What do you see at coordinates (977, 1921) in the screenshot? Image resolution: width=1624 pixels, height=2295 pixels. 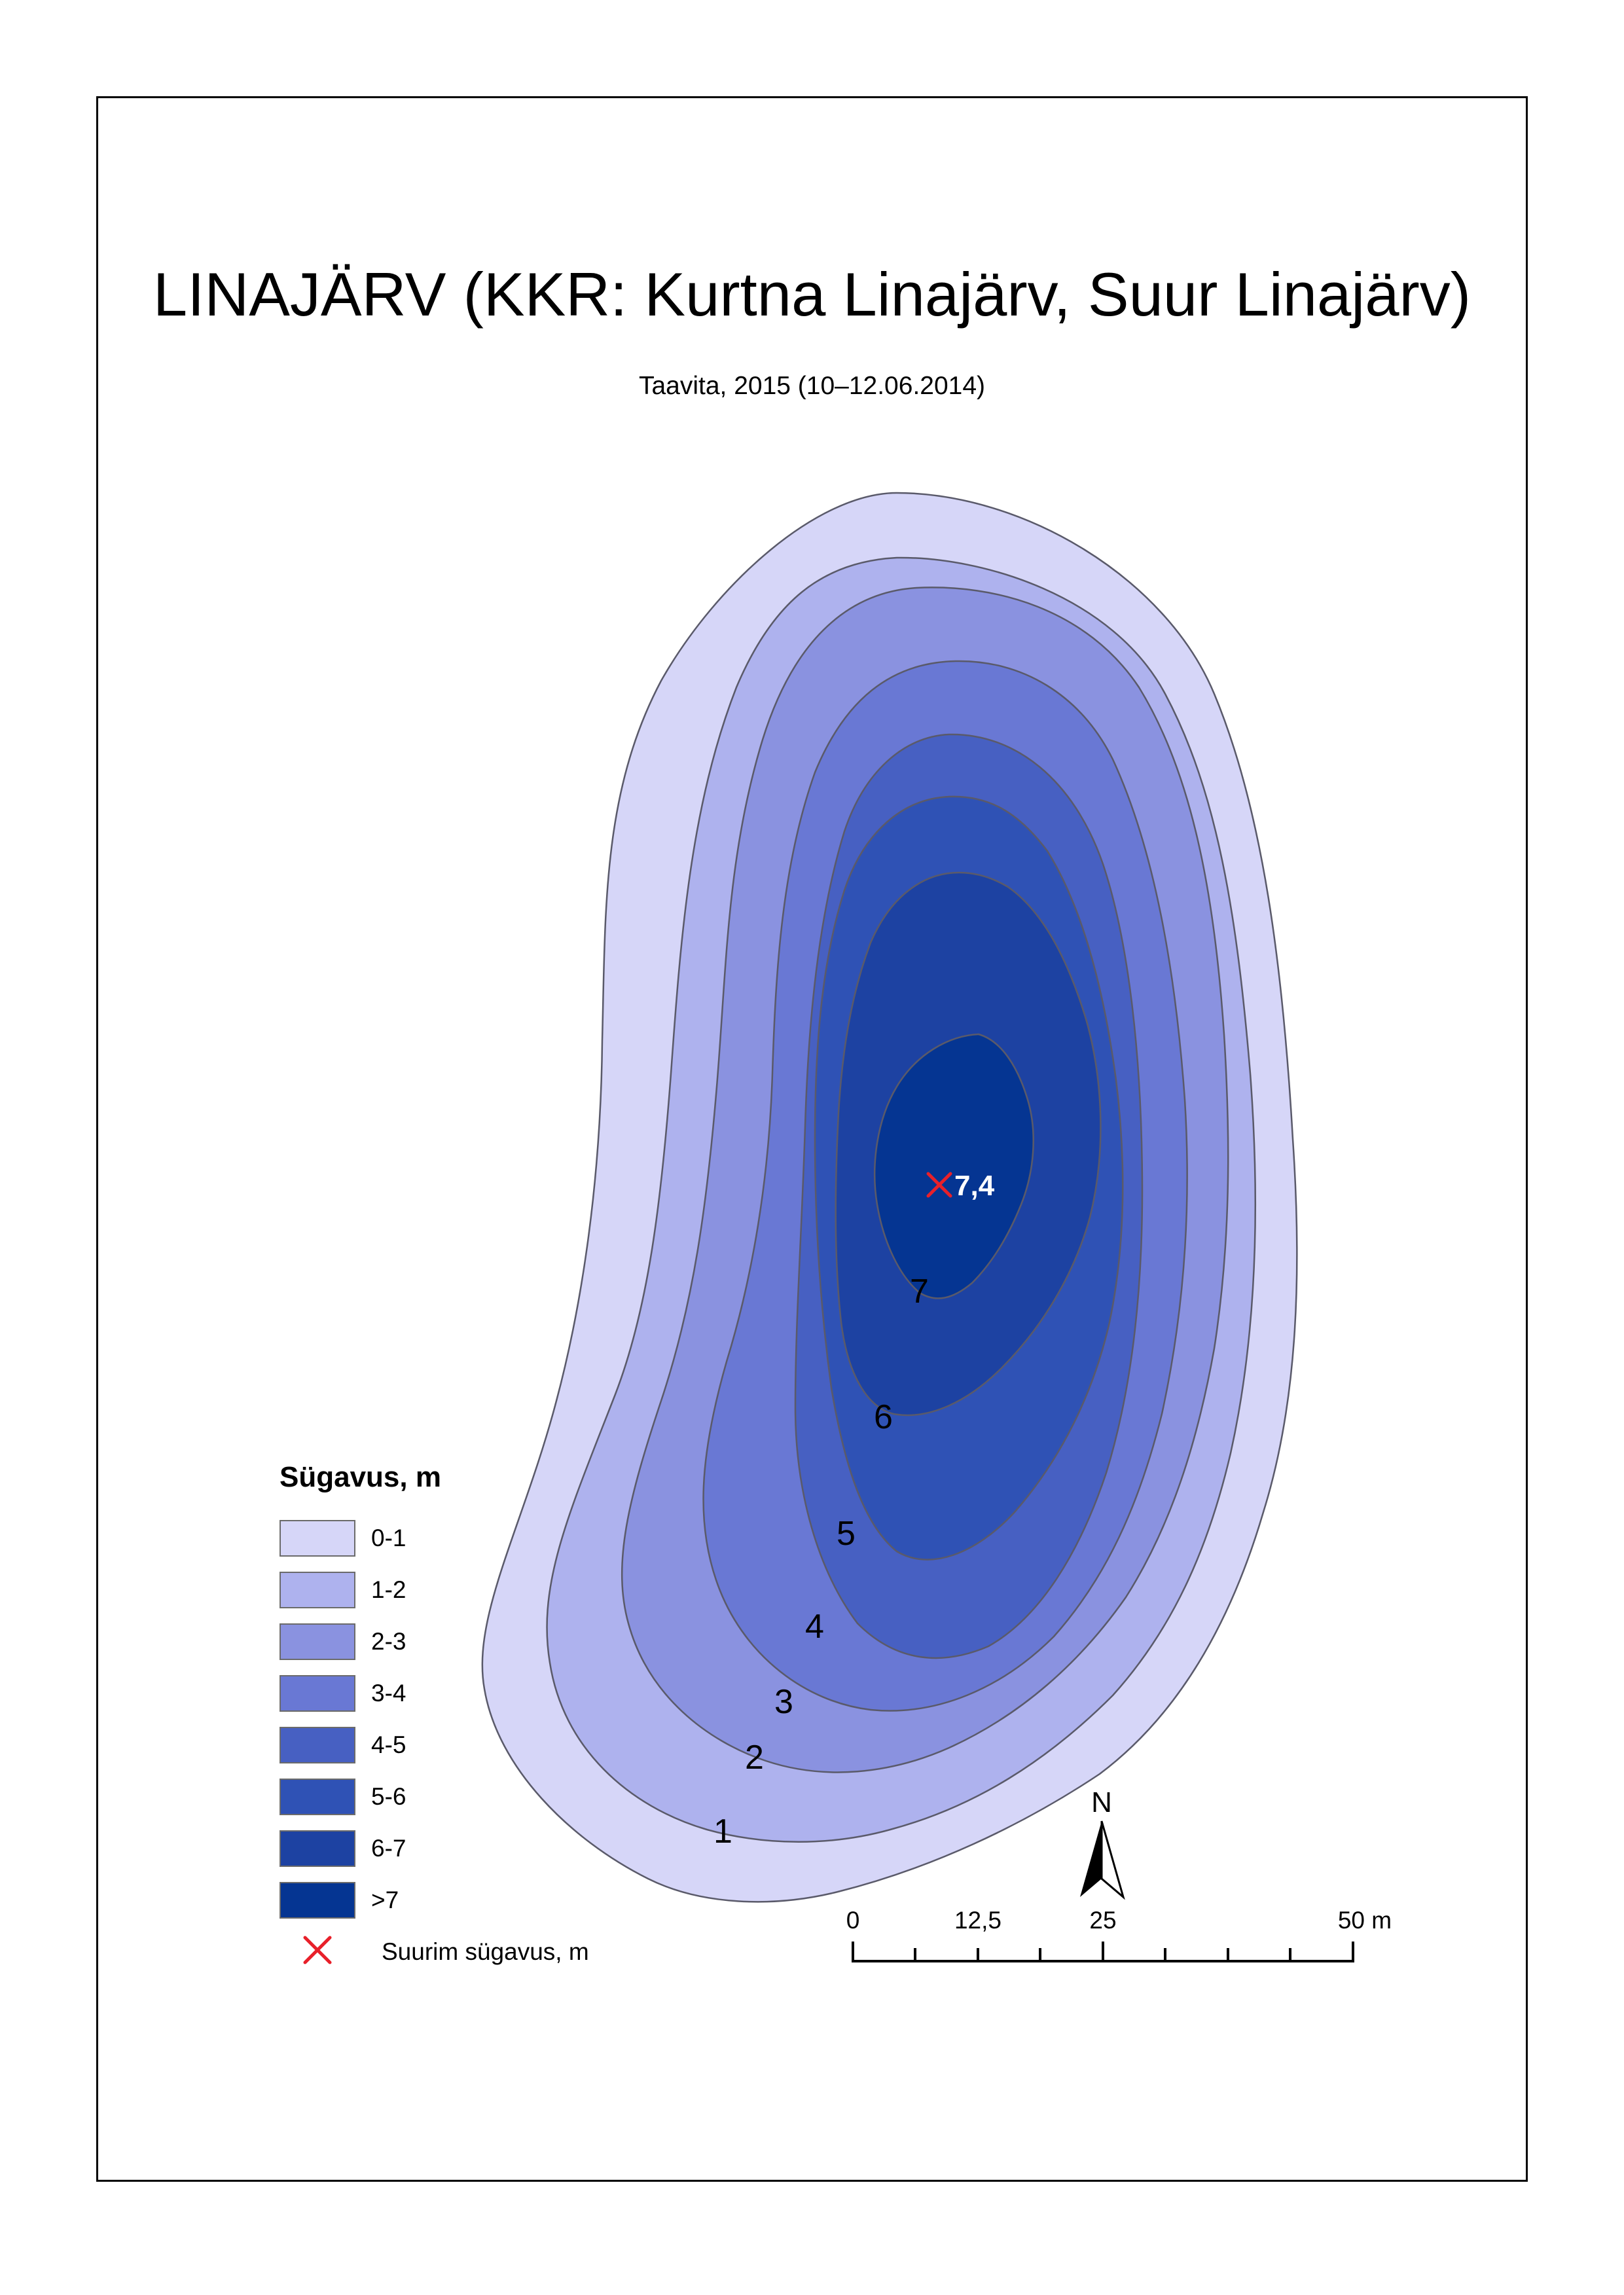 I see `scale-tick-12-5: 12,5` at bounding box center [977, 1921].